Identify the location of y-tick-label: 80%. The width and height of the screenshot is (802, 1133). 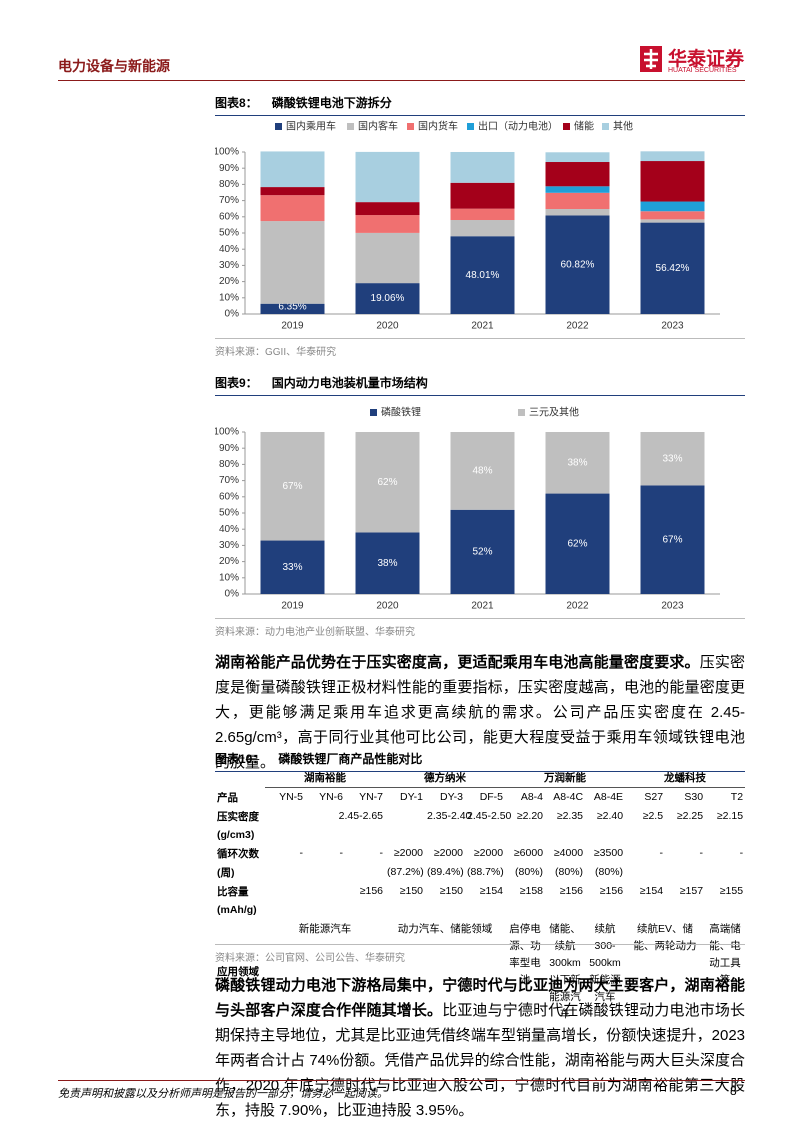
(229, 464).